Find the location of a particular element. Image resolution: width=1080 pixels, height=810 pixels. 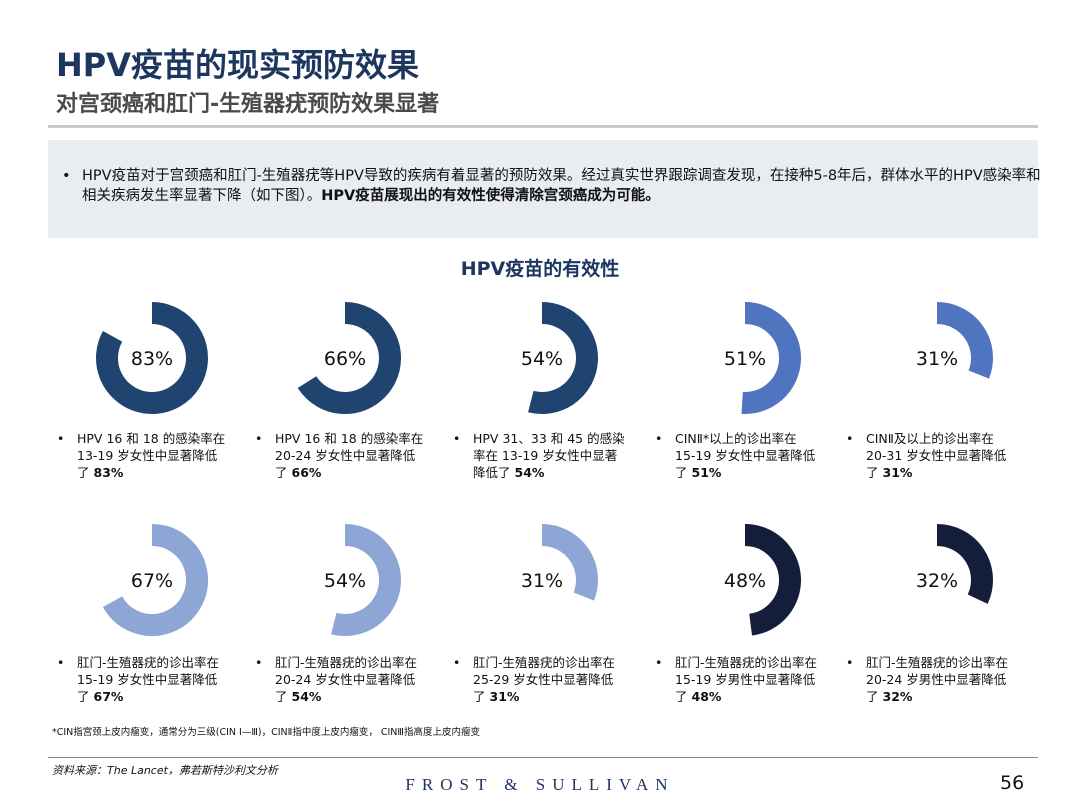

description-text: 13-19 岁女性中显著降低 is located at coordinates (147, 455).